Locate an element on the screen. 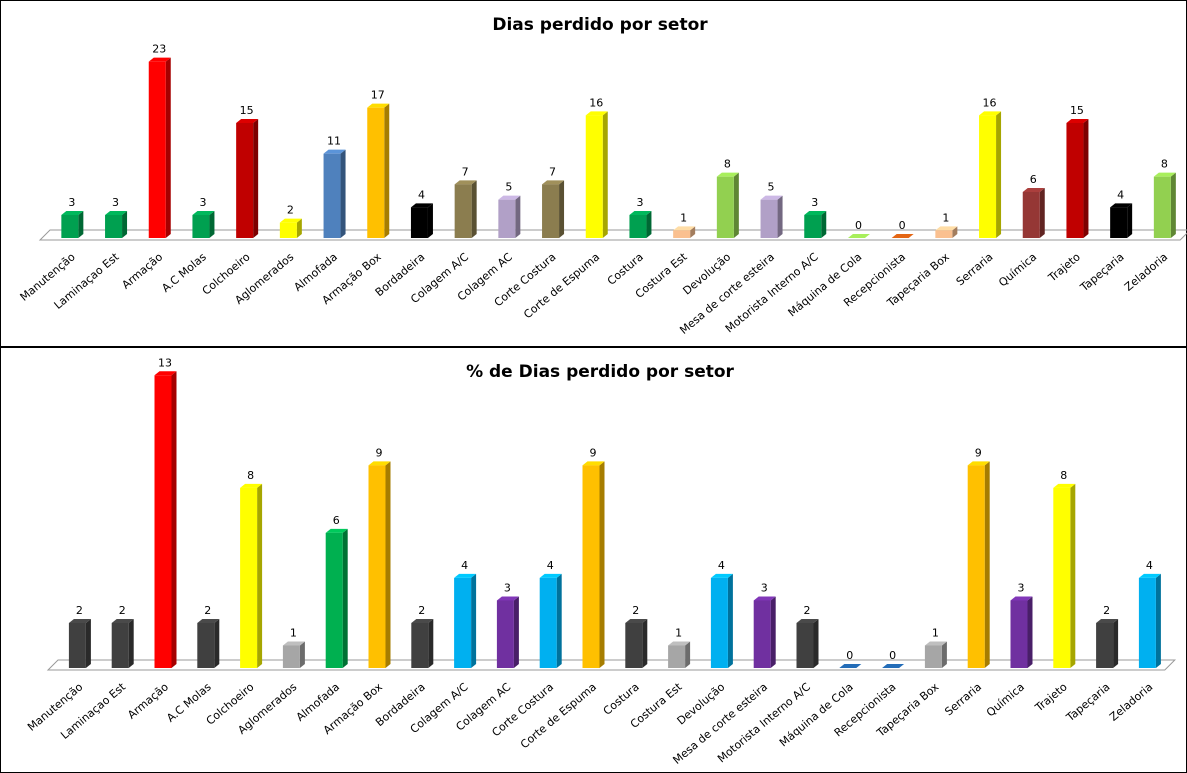 Image resolution: width=1187 pixels, height=773 pixels. data-label: 5 is located at coordinates (508, 187).